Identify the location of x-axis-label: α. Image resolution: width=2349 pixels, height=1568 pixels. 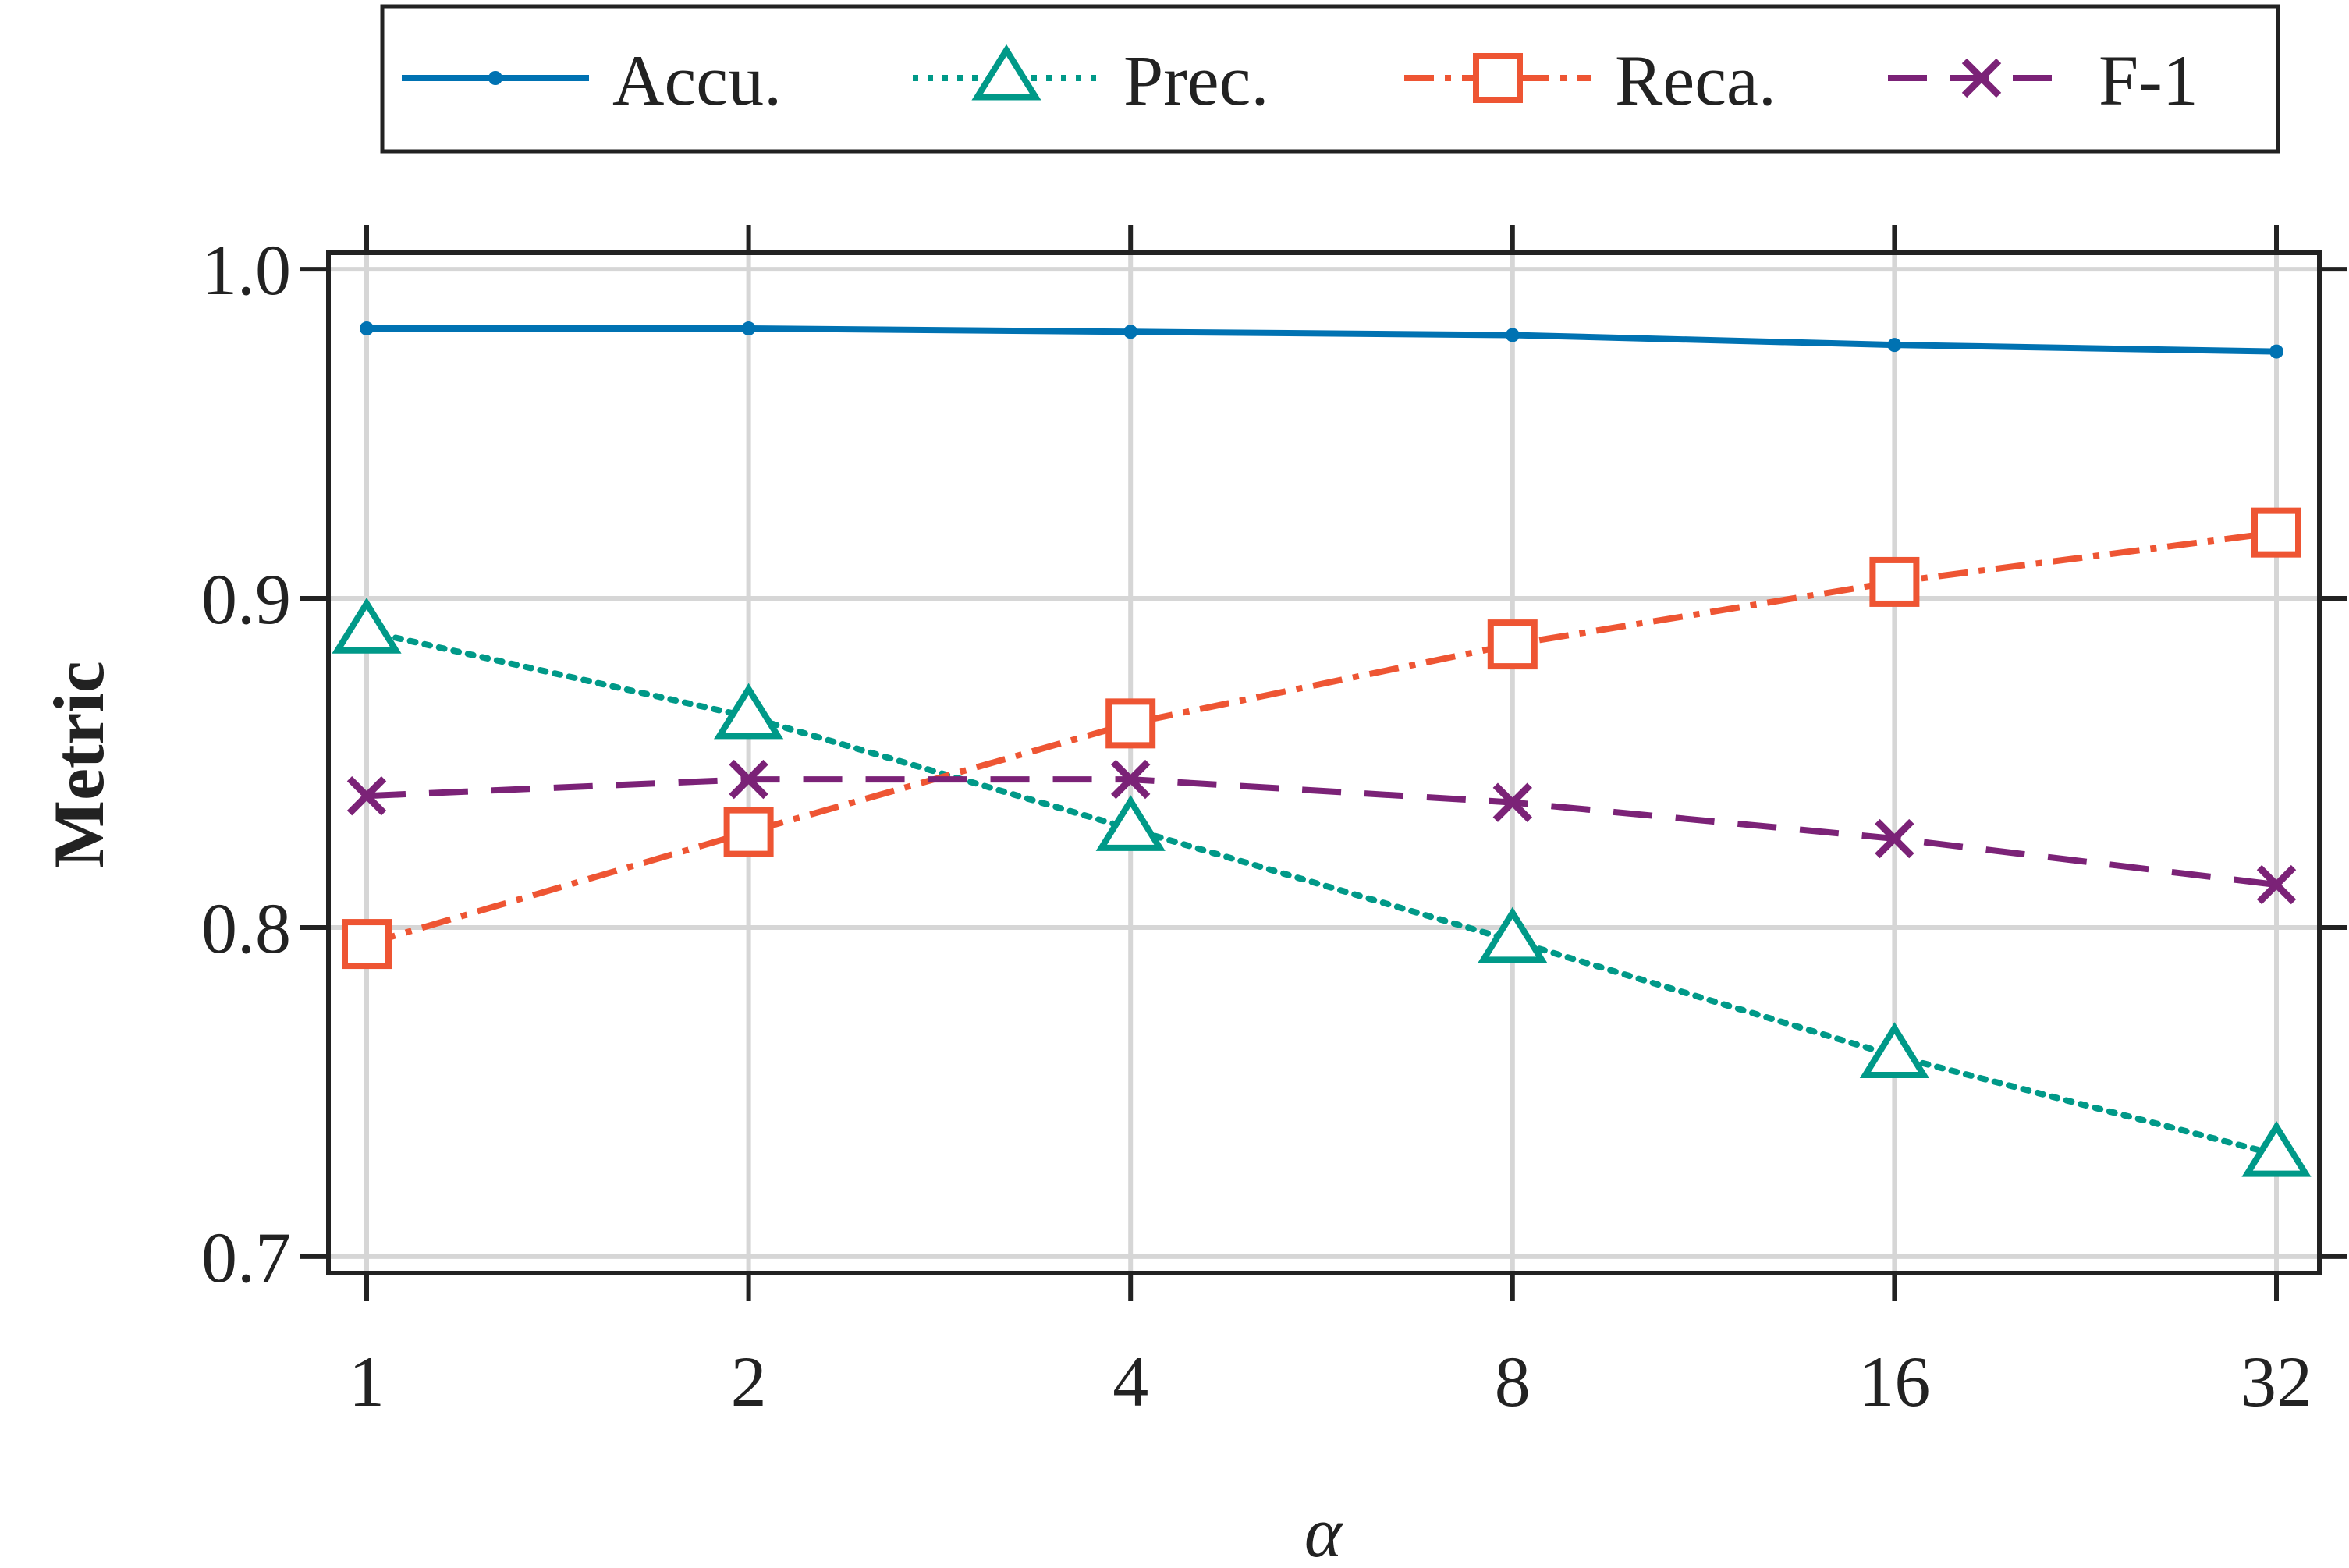
(1323, 1530).